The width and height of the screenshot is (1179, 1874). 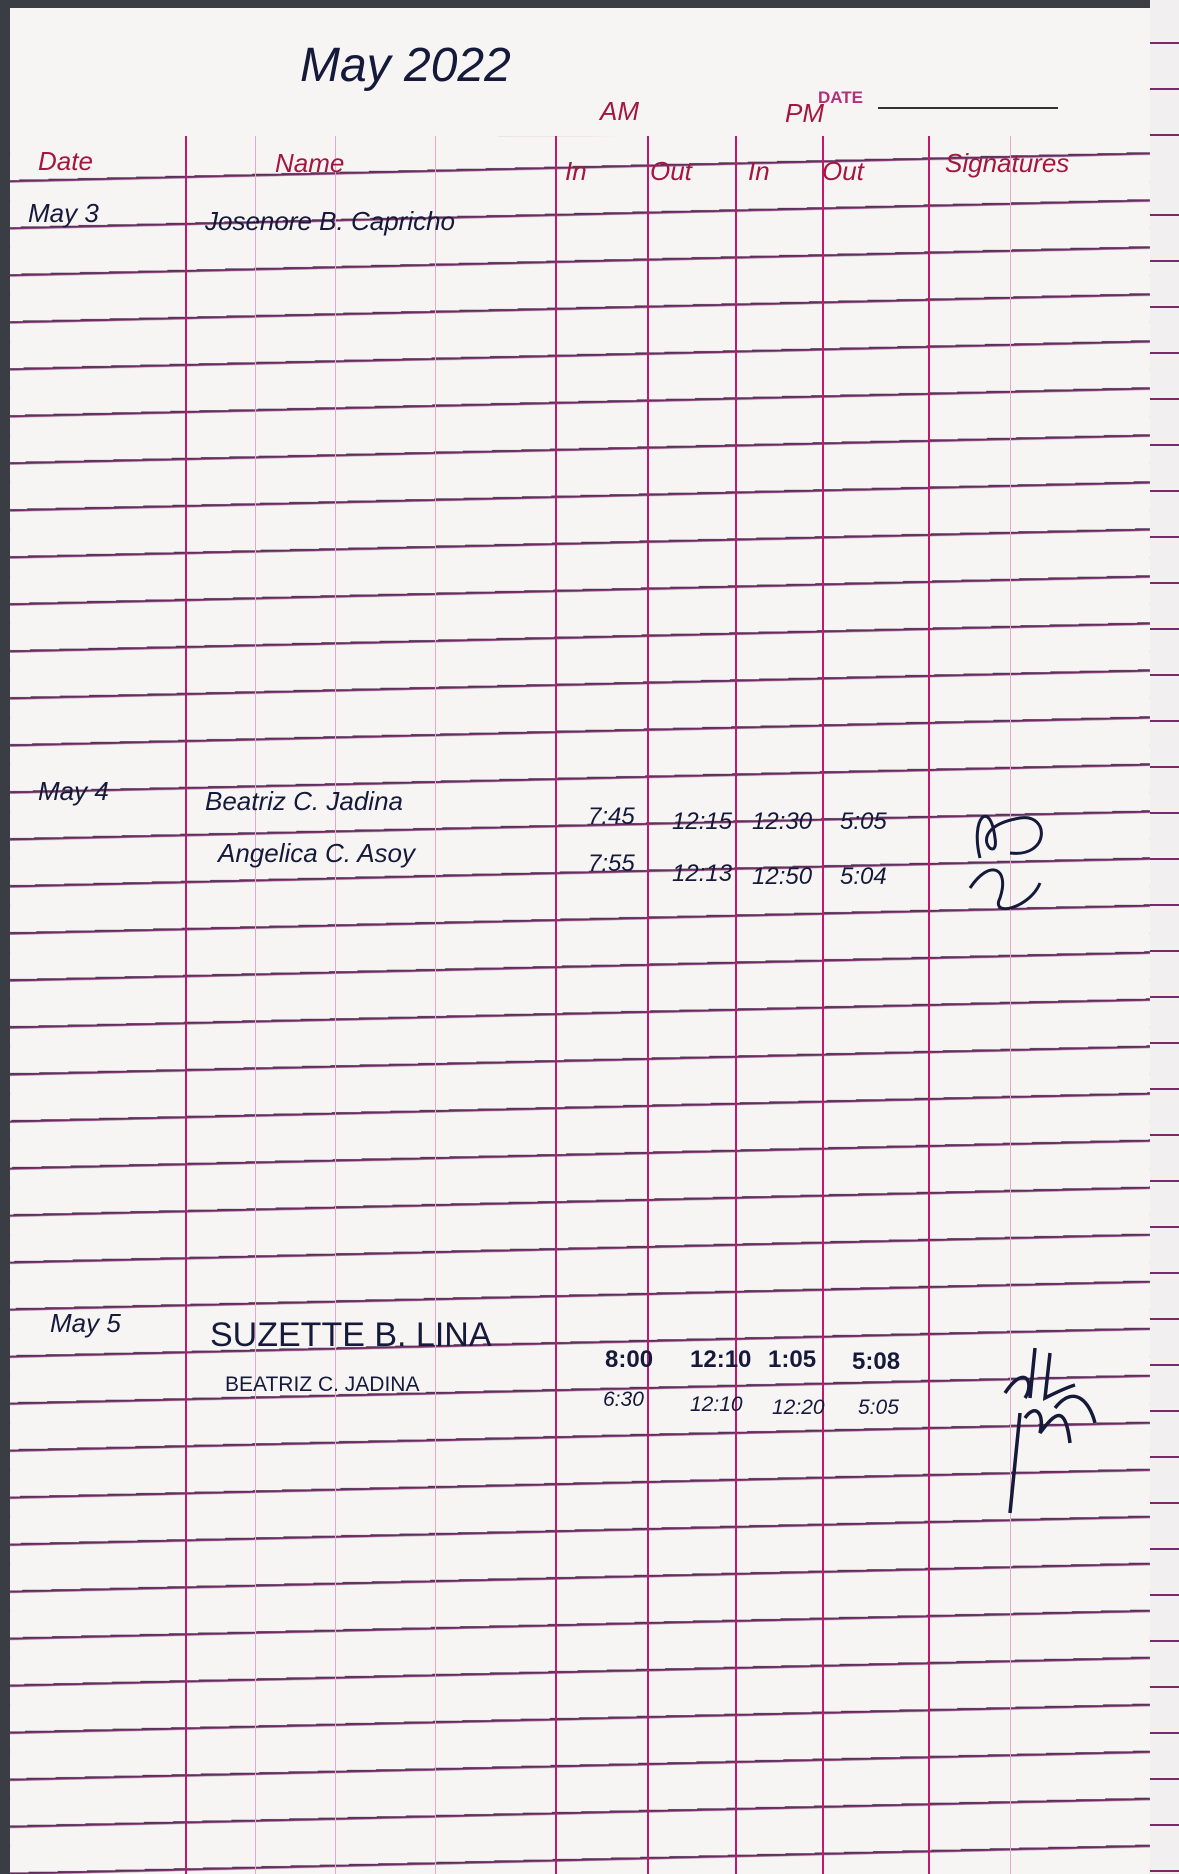 I want to click on header-name: Name, so click(x=310, y=163).